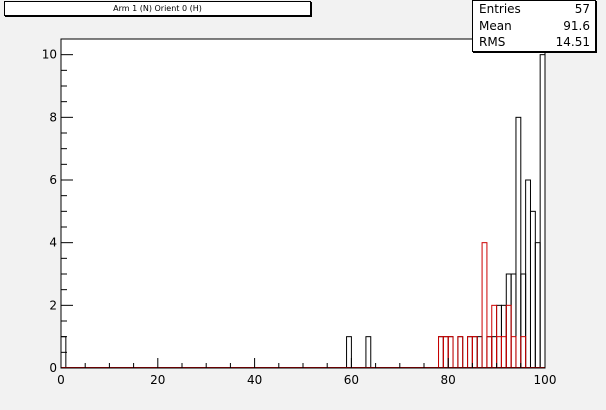 Image resolution: width=606 pixels, height=410 pixels. Describe the element at coordinates (448, 380) in the screenshot. I see `x-tick-label: 80` at that location.